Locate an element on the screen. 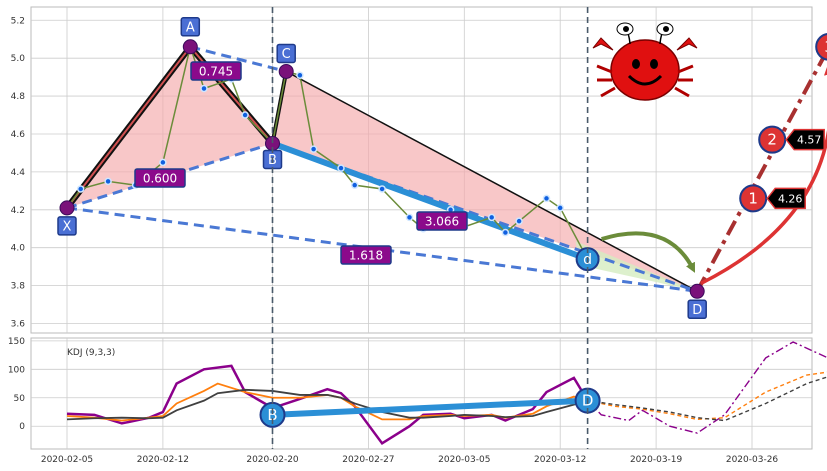  target-number: 1 is located at coordinates (753, 198).